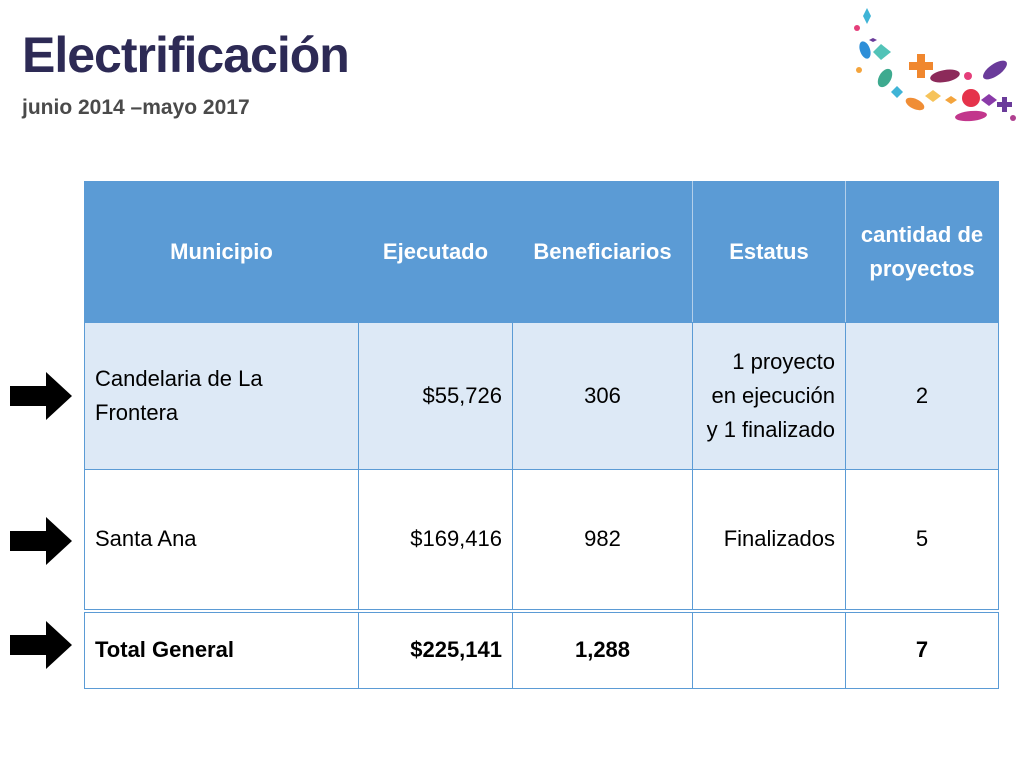  Describe the element at coordinates (602, 541) in the screenshot. I see `cell-beneficiarios: 982` at that location.